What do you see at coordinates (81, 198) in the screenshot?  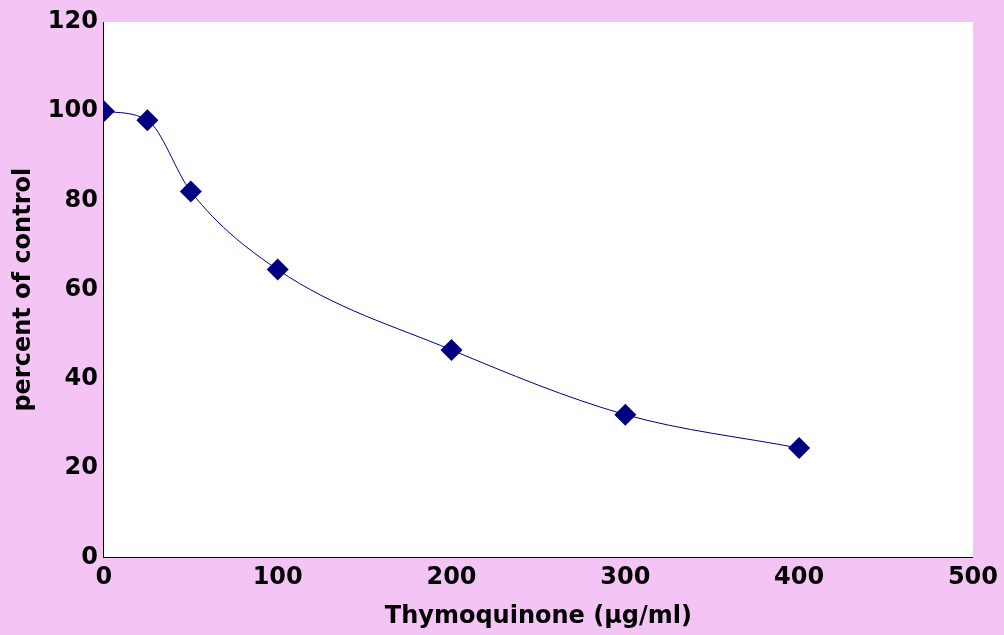 I see `y-tick-label: 80` at bounding box center [81, 198].